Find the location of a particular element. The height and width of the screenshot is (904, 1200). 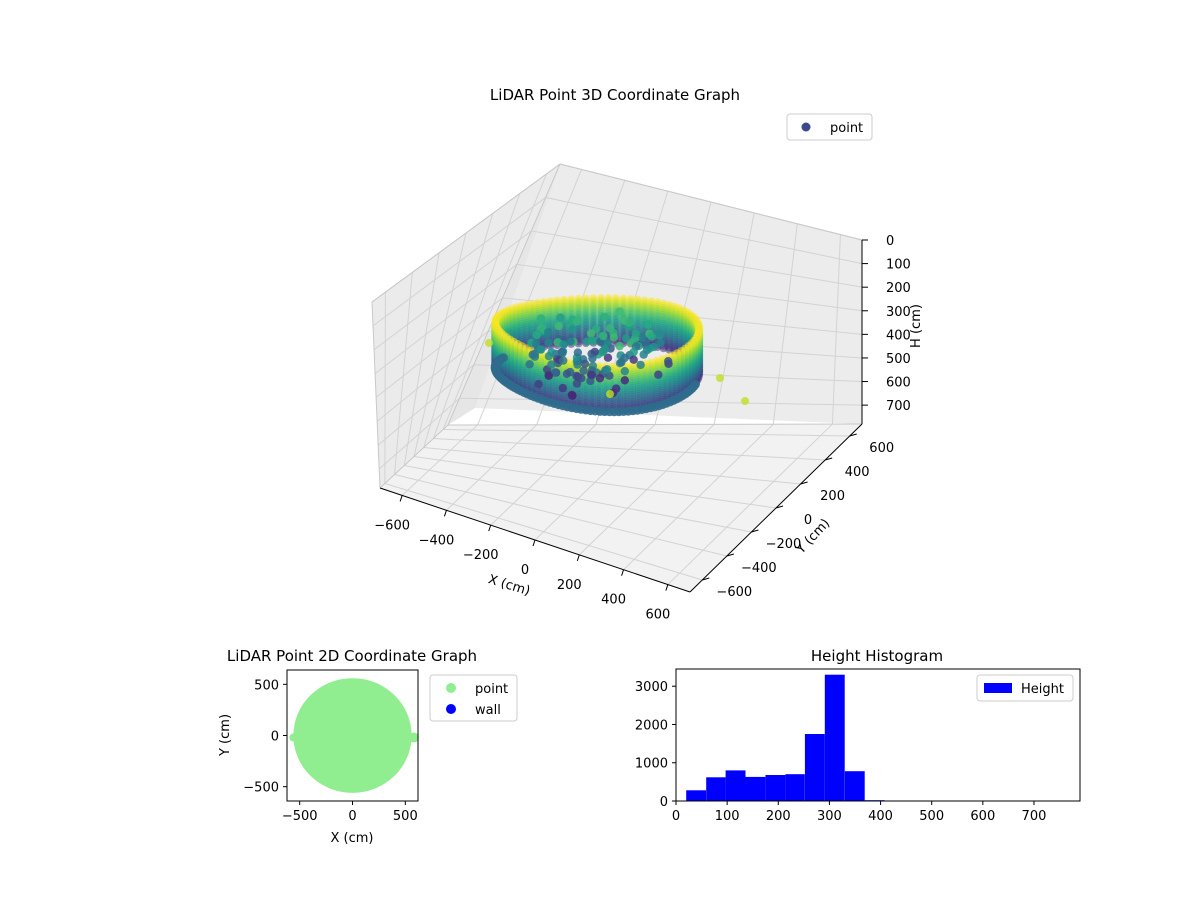

legend-wall-marker is located at coordinates (451, 709).